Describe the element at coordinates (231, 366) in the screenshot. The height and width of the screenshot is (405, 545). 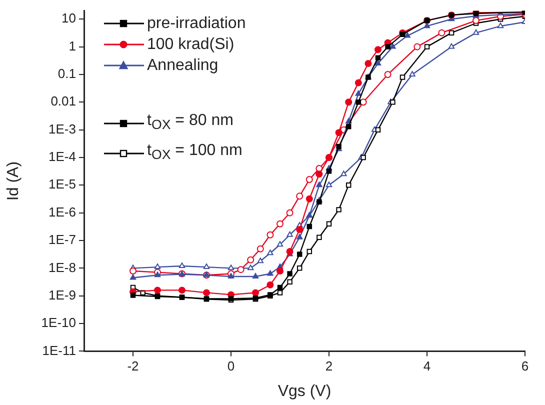
I see `x-tick-label: 0` at that location.